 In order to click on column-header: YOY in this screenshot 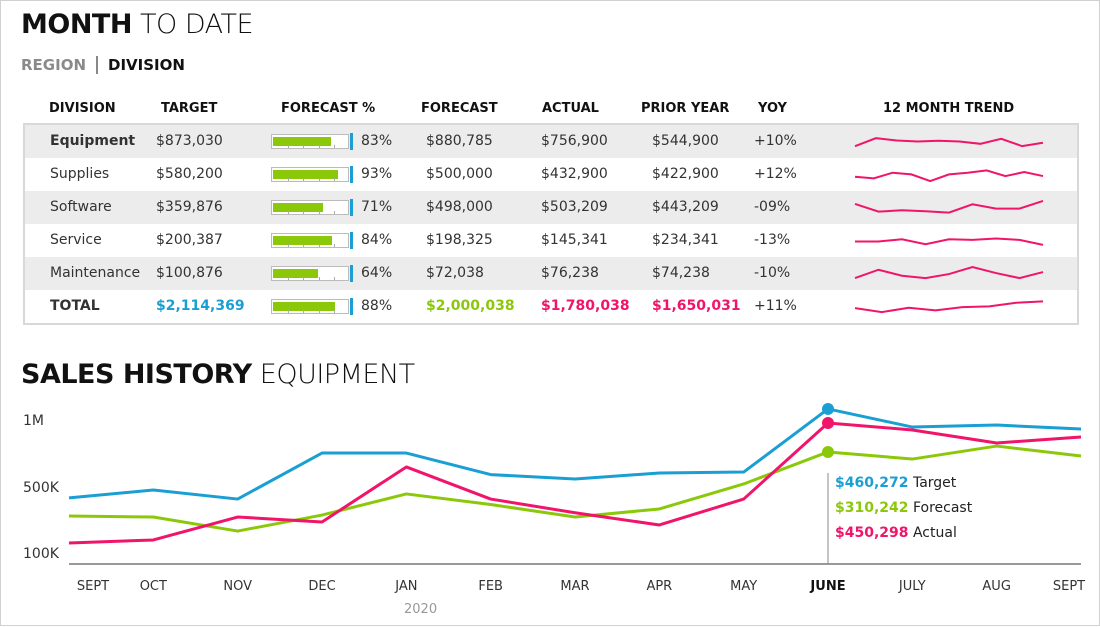, I will do `click(772, 108)`.